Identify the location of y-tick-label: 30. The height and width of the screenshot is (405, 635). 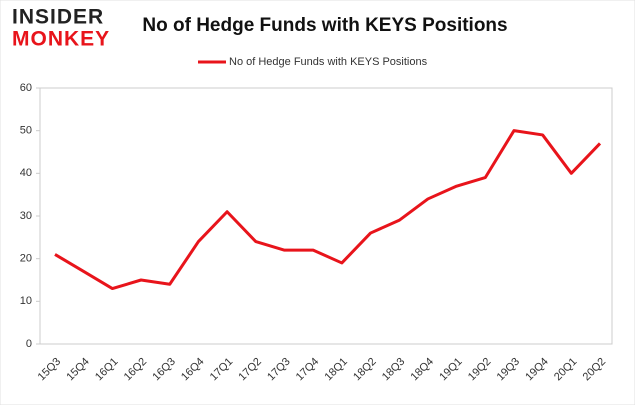
(26, 216).